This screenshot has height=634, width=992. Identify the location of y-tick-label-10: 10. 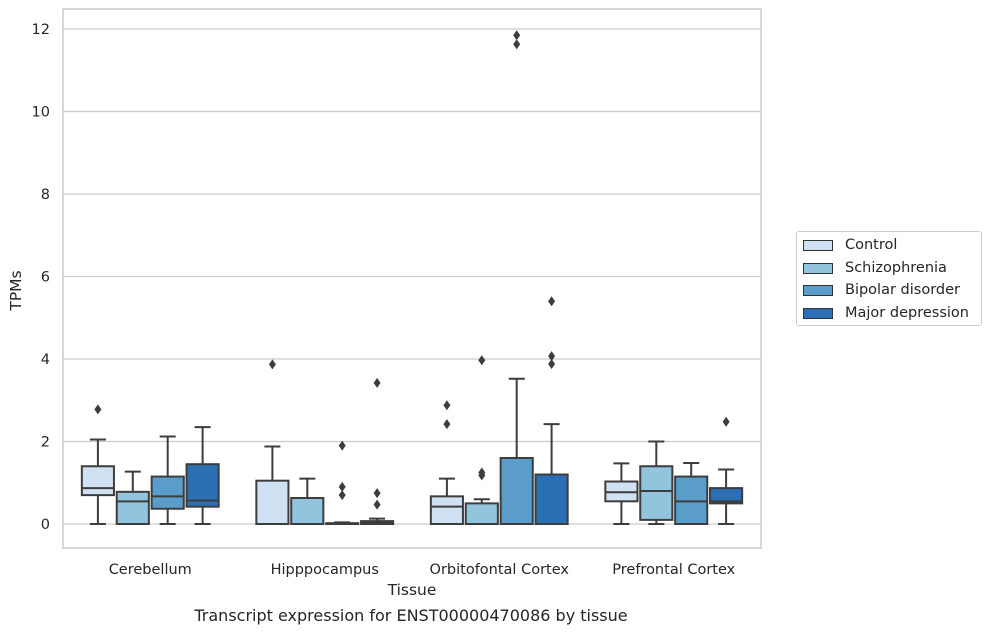
(41, 113).